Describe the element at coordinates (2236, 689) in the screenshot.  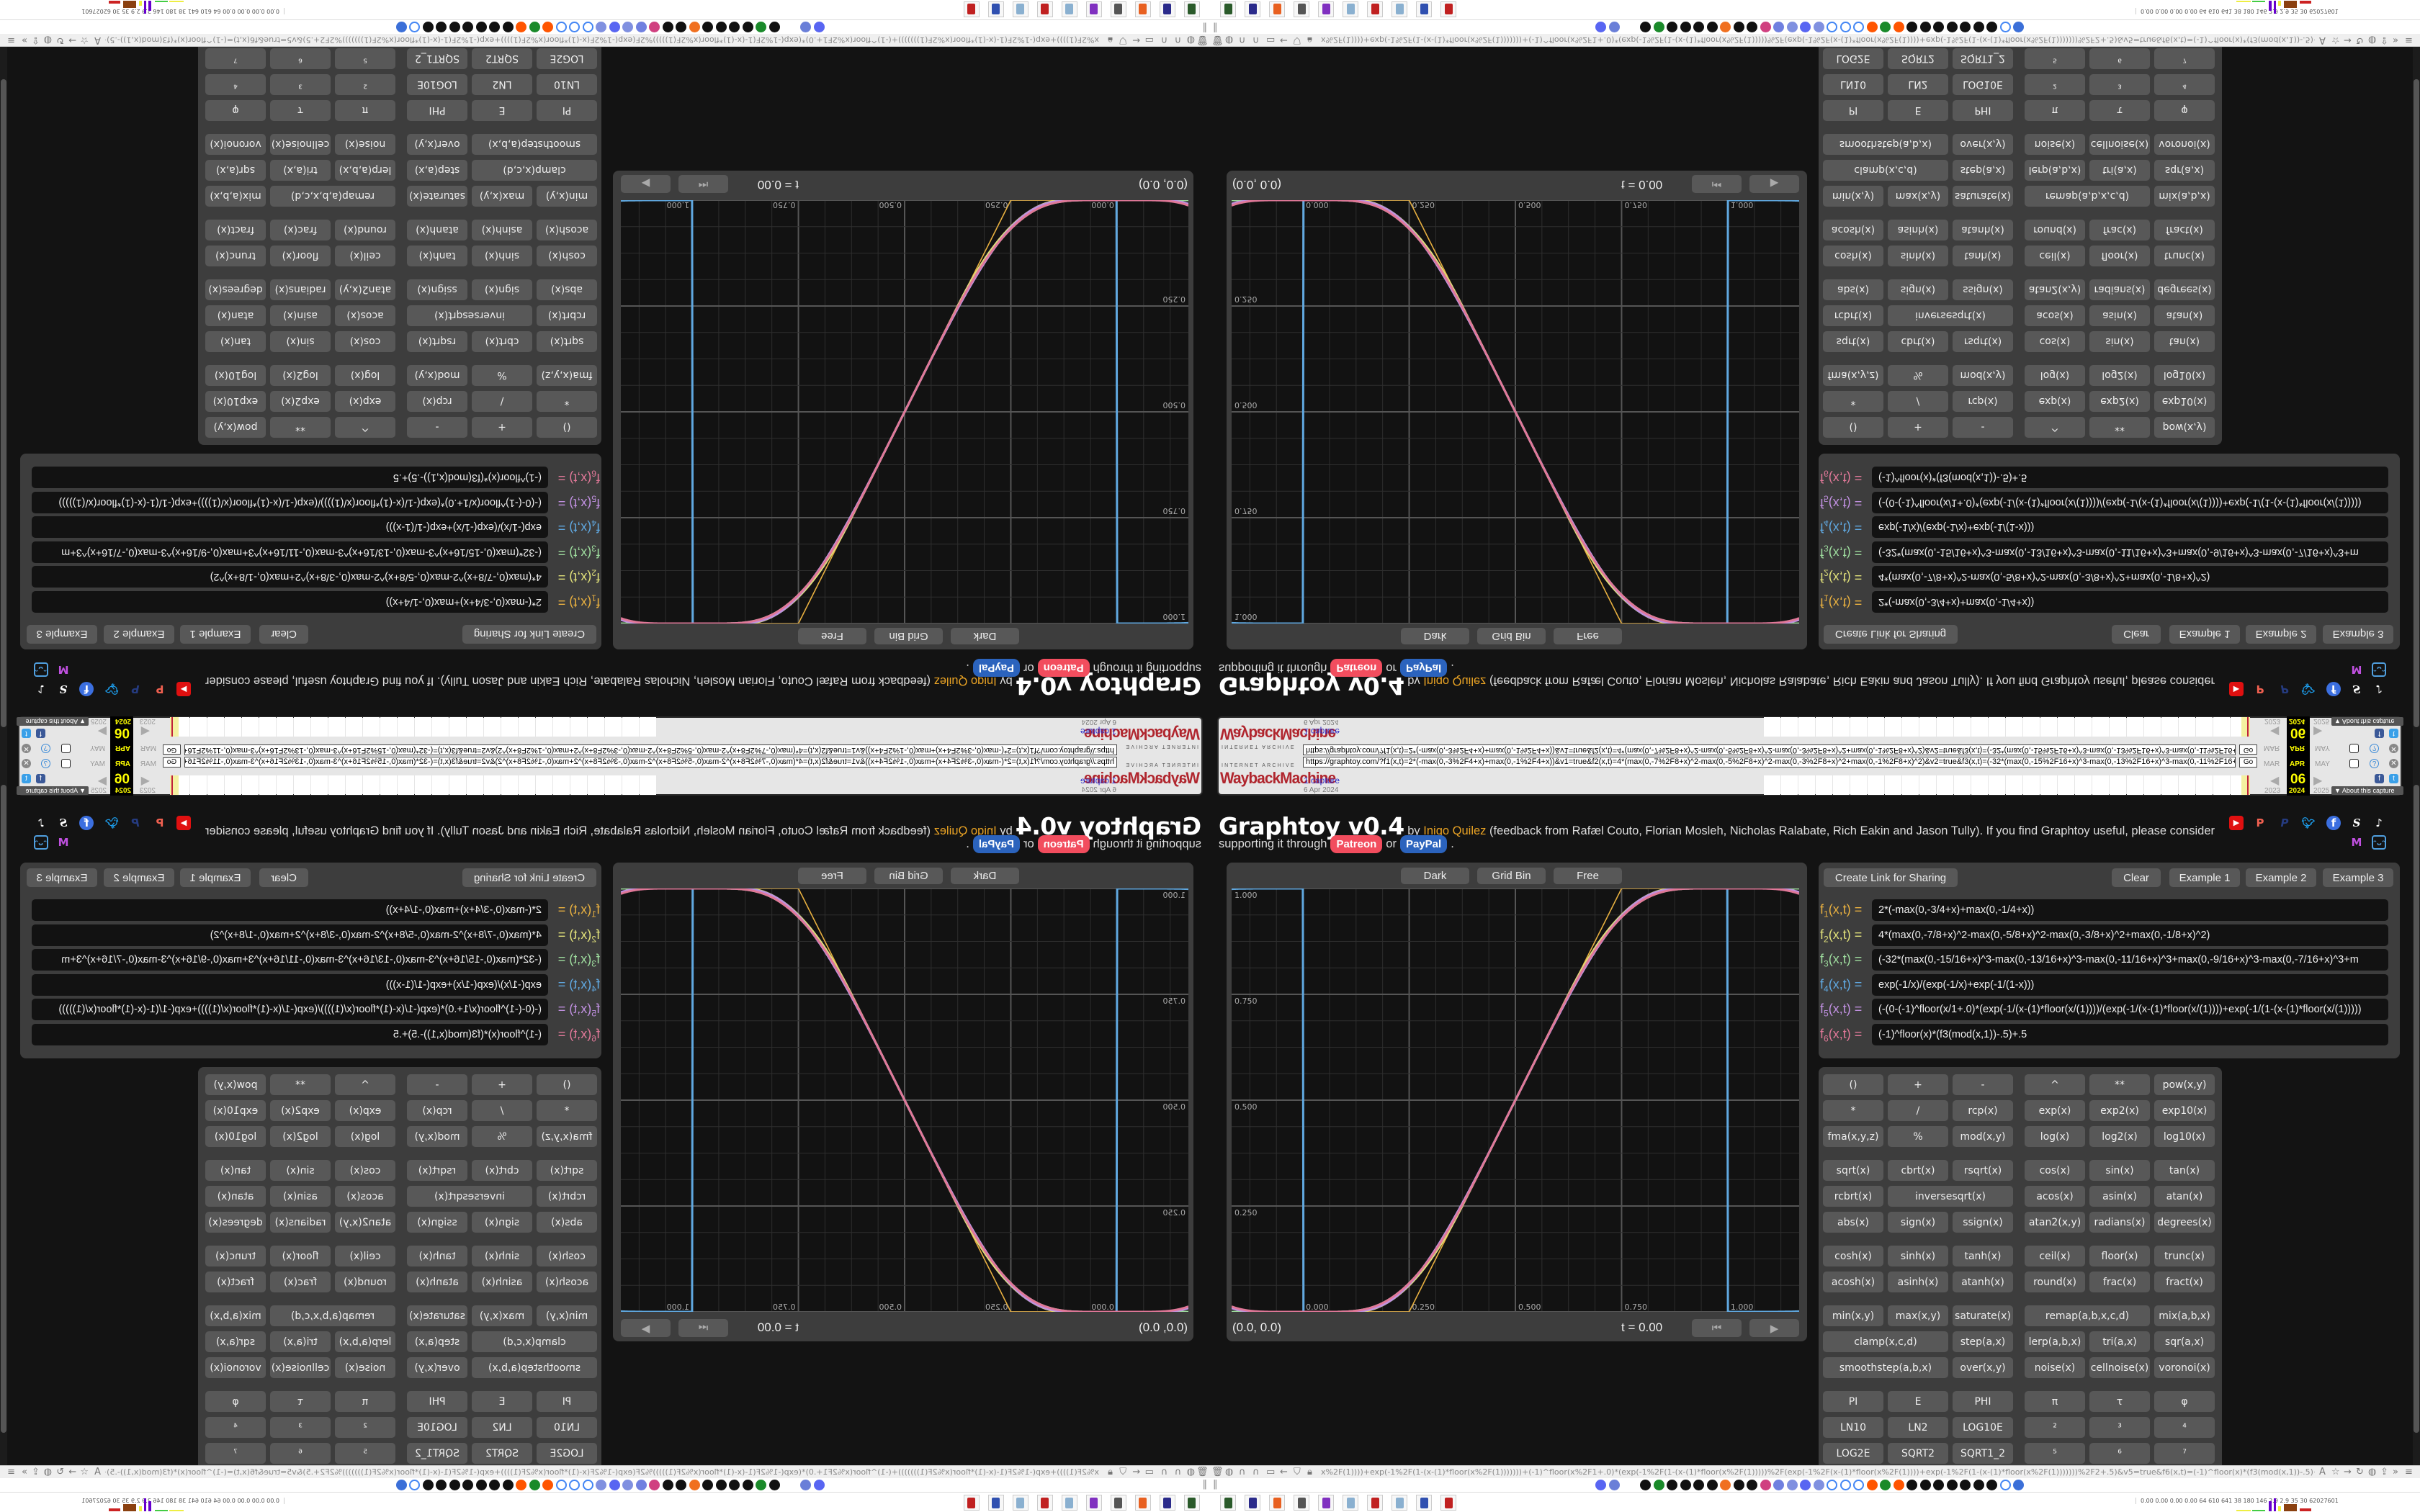
I see `youtube-icon: ▶` at that location.